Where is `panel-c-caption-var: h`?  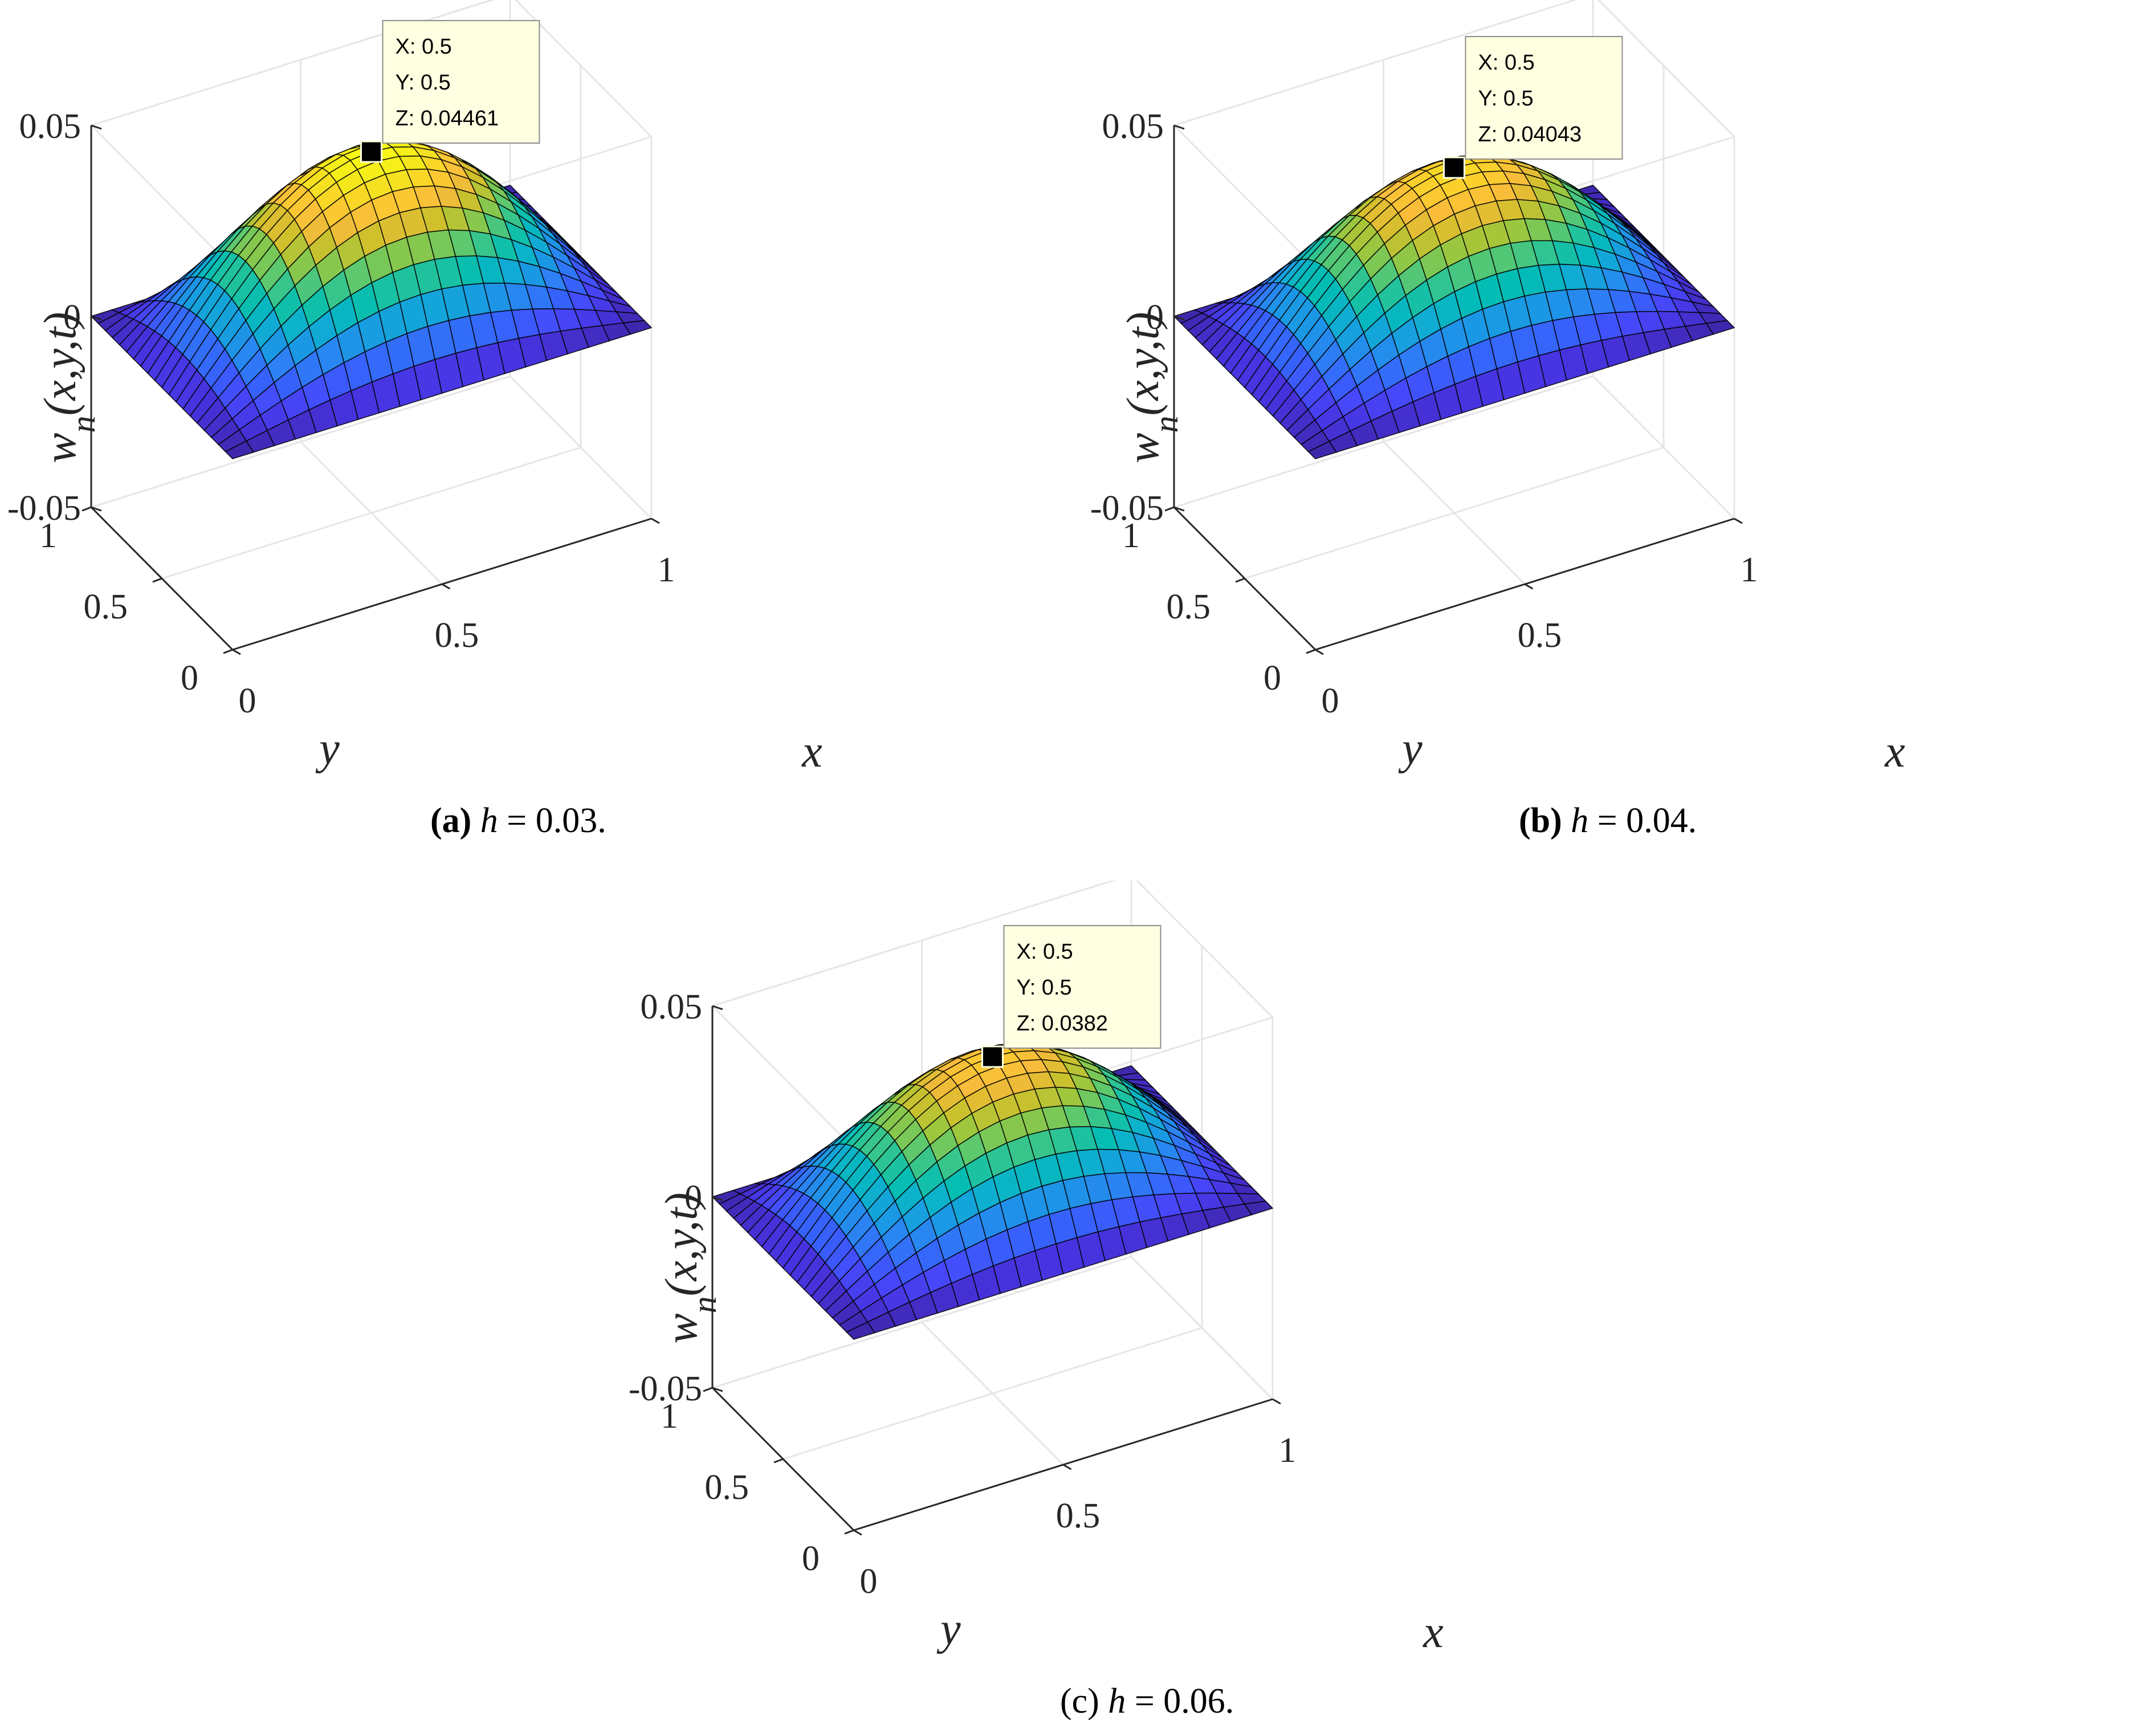
panel-c-caption-var: h is located at coordinates (1117, 1702).